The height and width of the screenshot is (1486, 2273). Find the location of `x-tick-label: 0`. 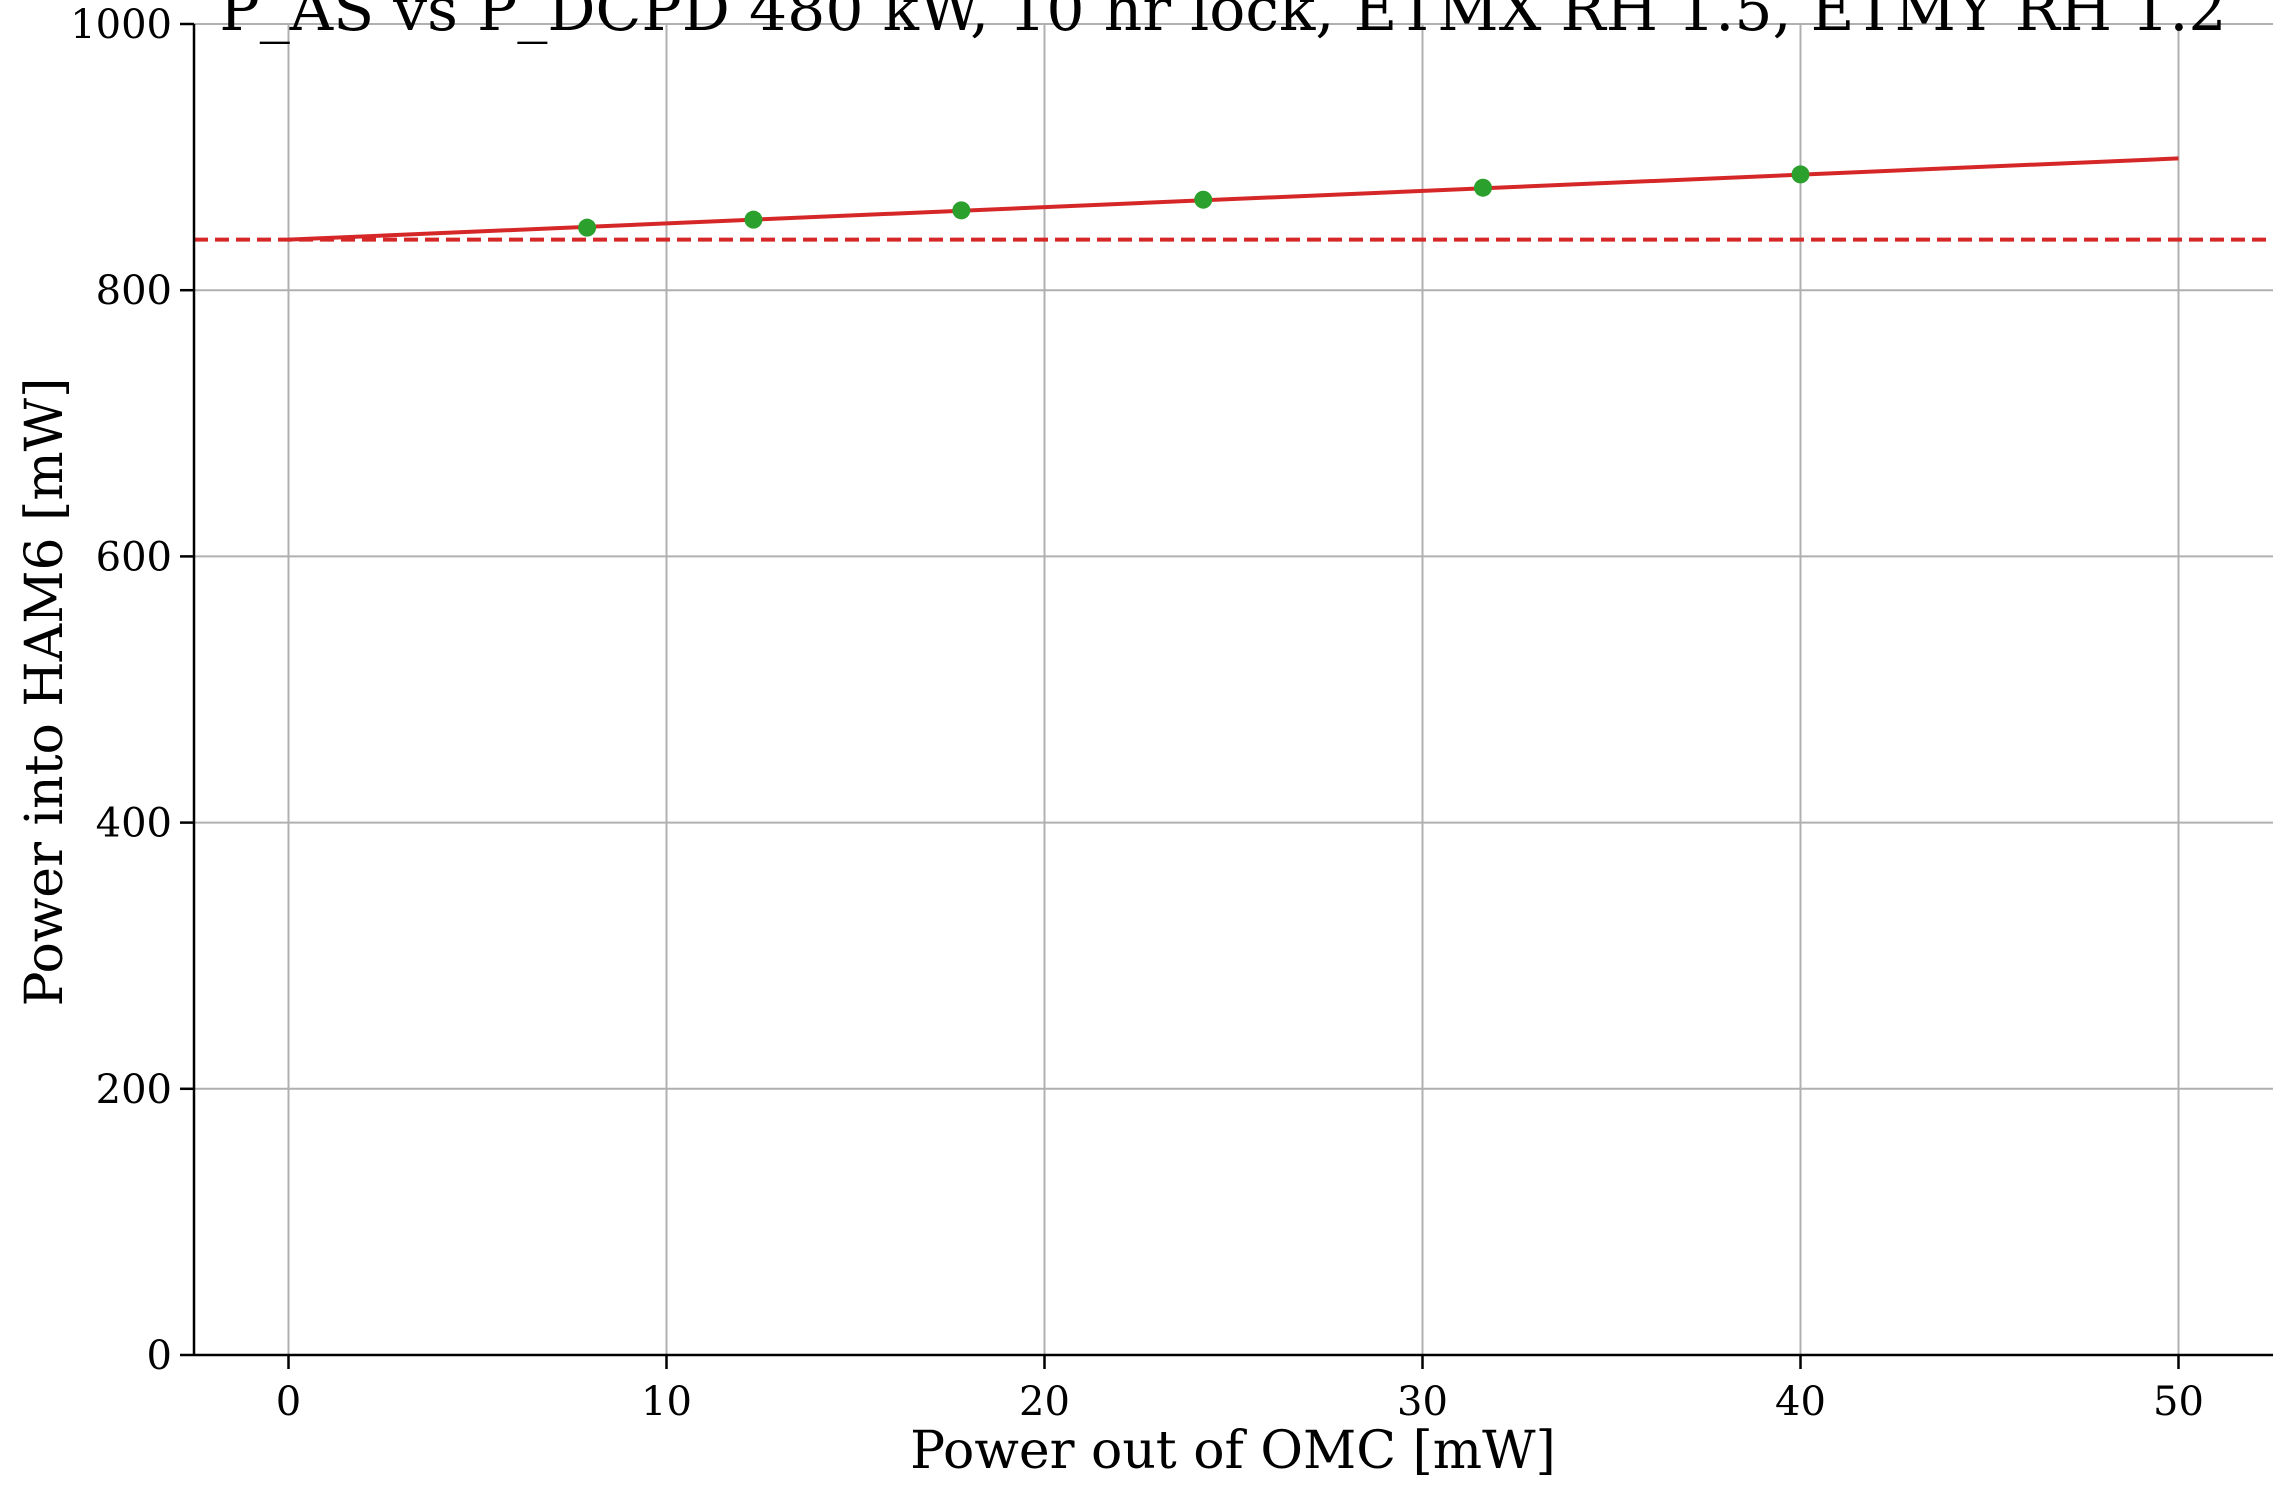

x-tick-label: 0 is located at coordinates (288, 1402).